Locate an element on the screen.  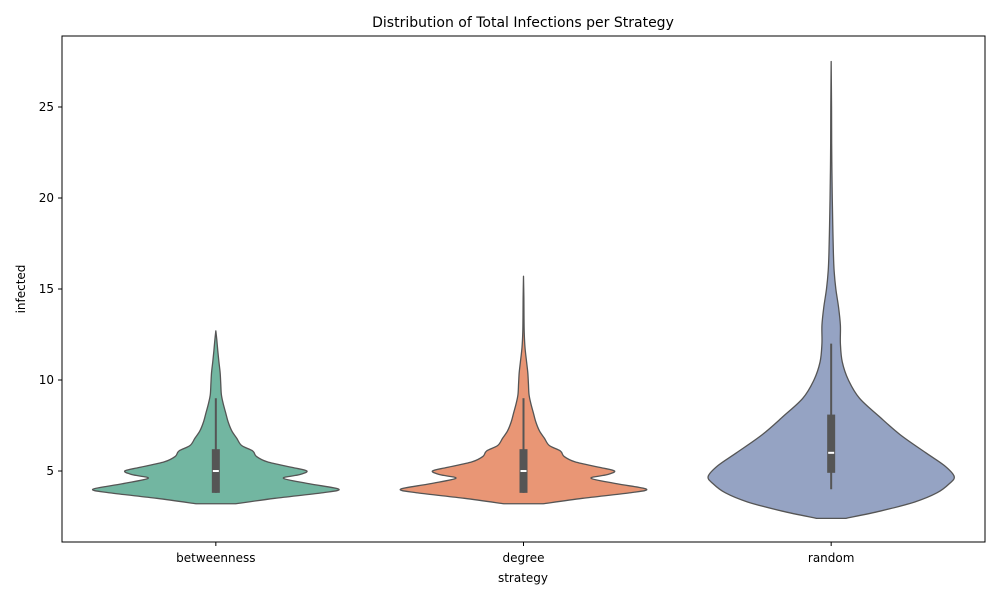
violin-degree is located at coordinates (523, 390).